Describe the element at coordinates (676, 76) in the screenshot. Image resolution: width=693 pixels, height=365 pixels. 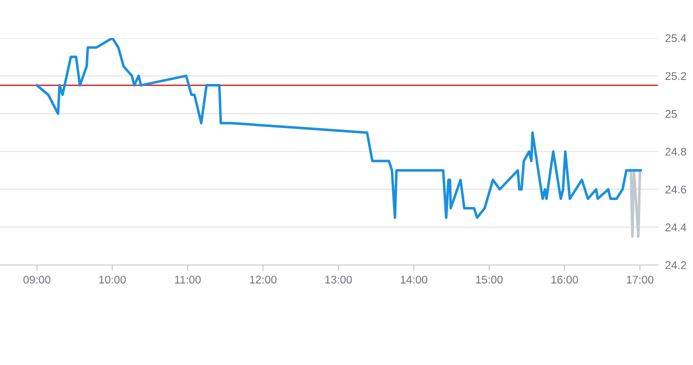
I see `y-tick-label: 25.2` at that location.